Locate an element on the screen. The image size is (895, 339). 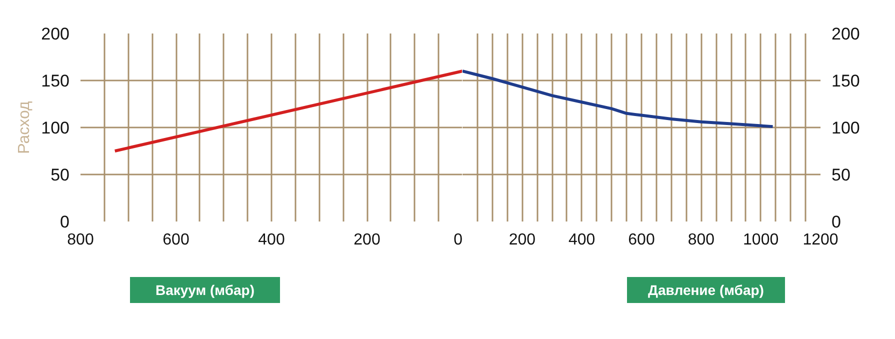
x-tick-label: 1000 is located at coordinates (761, 240).